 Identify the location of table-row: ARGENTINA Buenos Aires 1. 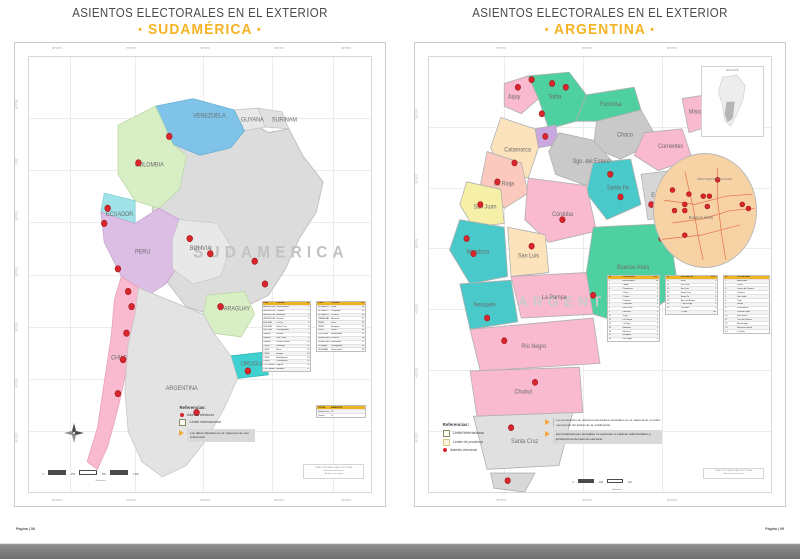
(286, 306).